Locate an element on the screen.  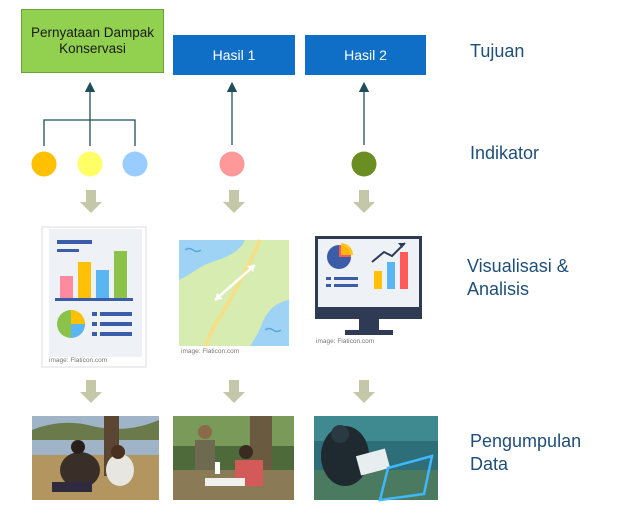
row-label-goal: Tujuan is located at coordinates (497, 51).